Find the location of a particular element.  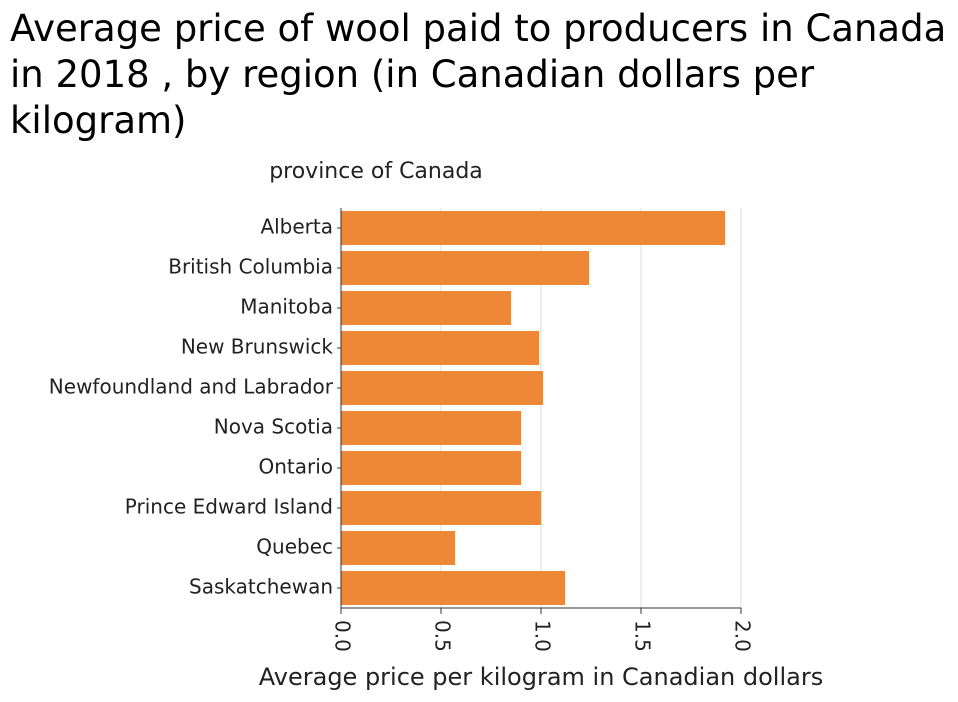

category-label: Prince Edward Island is located at coordinates (229, 507).